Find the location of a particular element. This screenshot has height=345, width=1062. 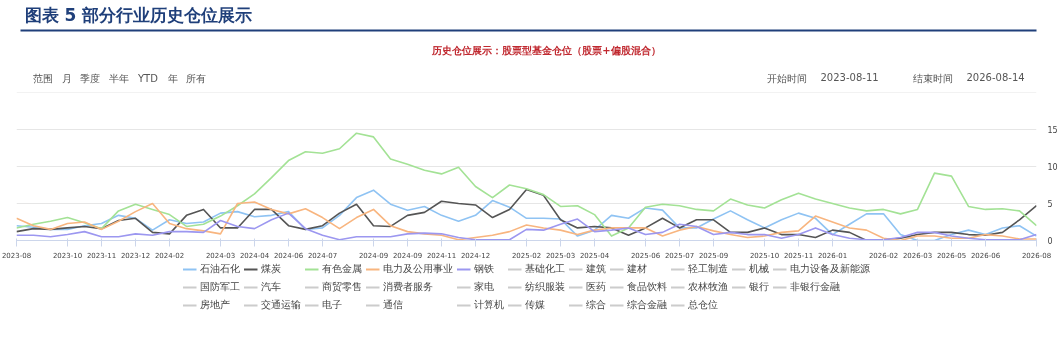

text: 医药 is located at coordinates (595, 287).